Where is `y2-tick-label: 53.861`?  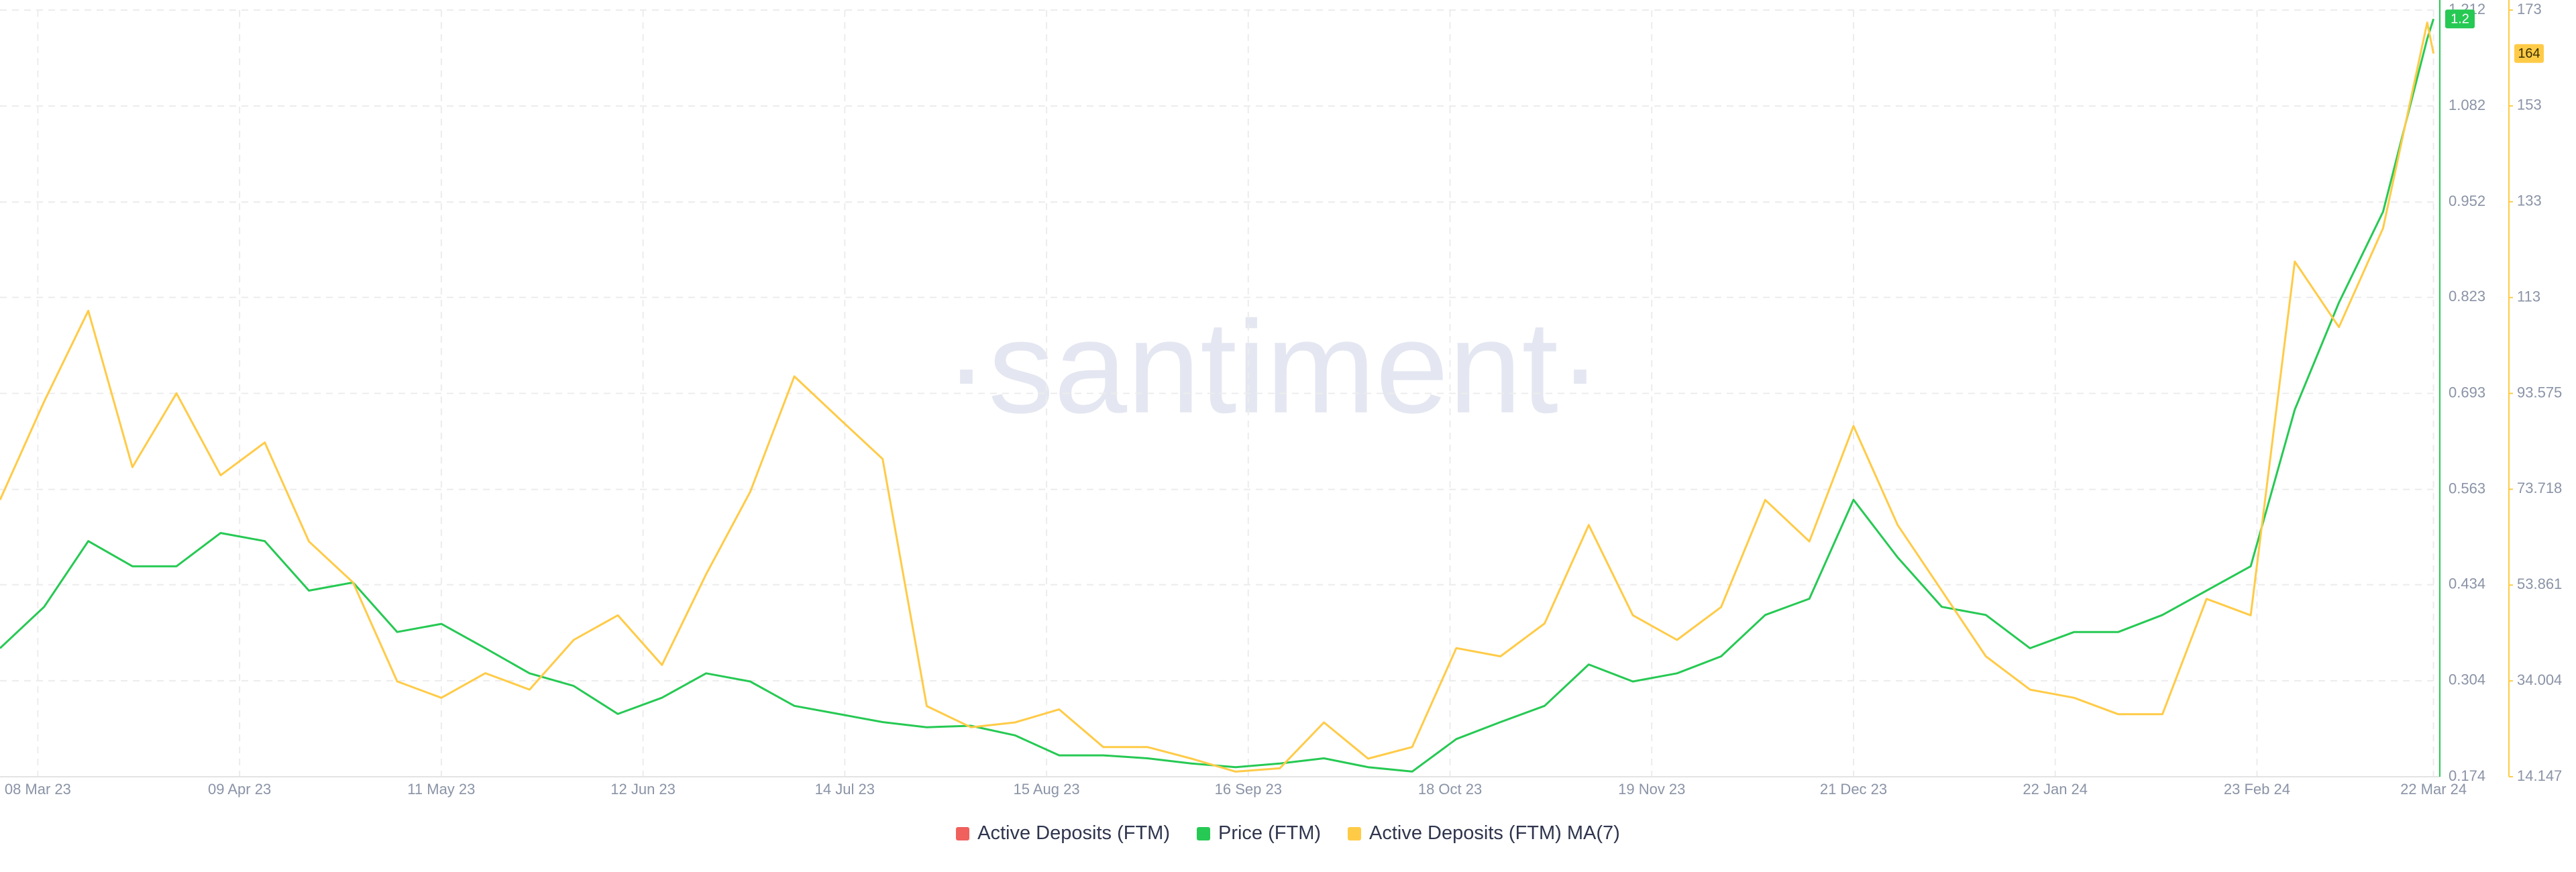
y2-tick-label: 53.861 is located at coordinates (2539, 584).